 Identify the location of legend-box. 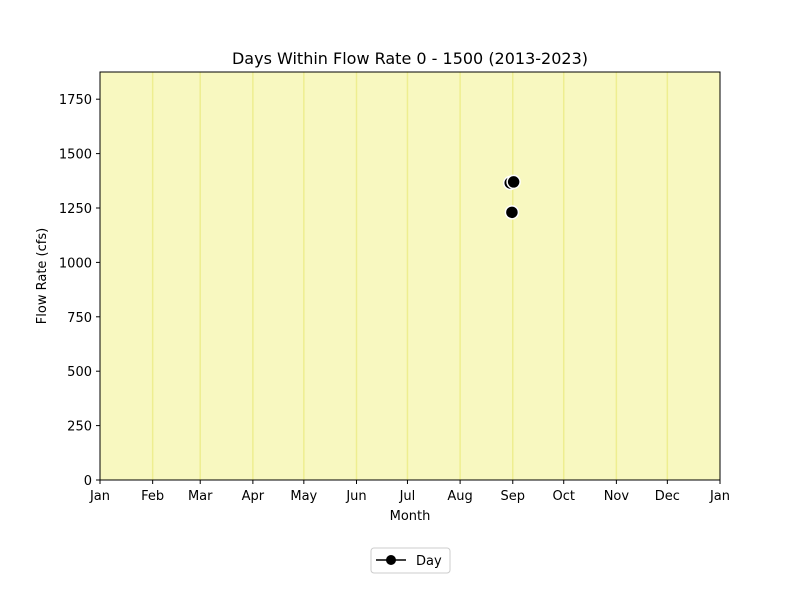
(410, 560).